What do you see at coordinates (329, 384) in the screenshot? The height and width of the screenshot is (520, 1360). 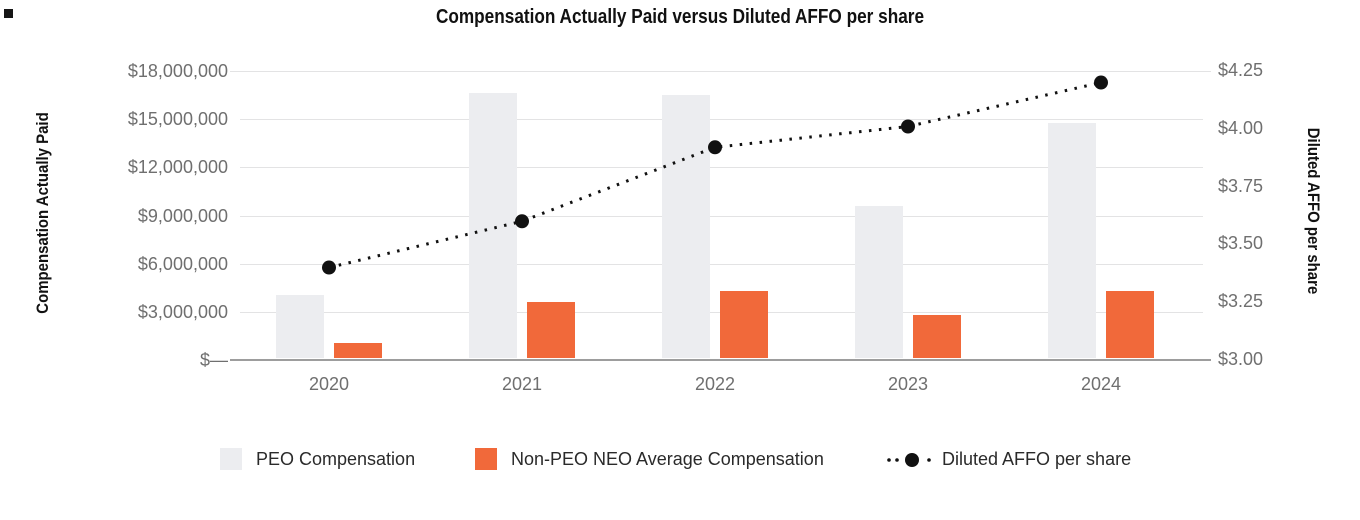 I see `x-tick-label-2020: 2020` at bounding box center [329, 384].